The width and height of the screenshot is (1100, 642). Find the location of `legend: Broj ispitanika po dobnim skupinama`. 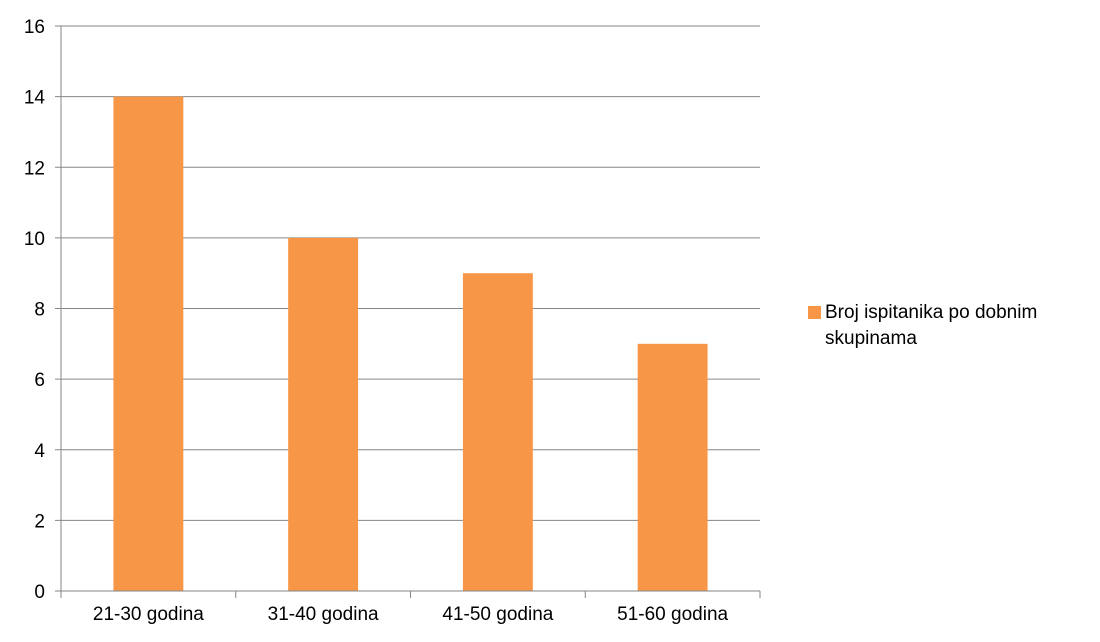

legend: Broj ispitanika po dobnim skupinama is located at coordinates (953, 326).